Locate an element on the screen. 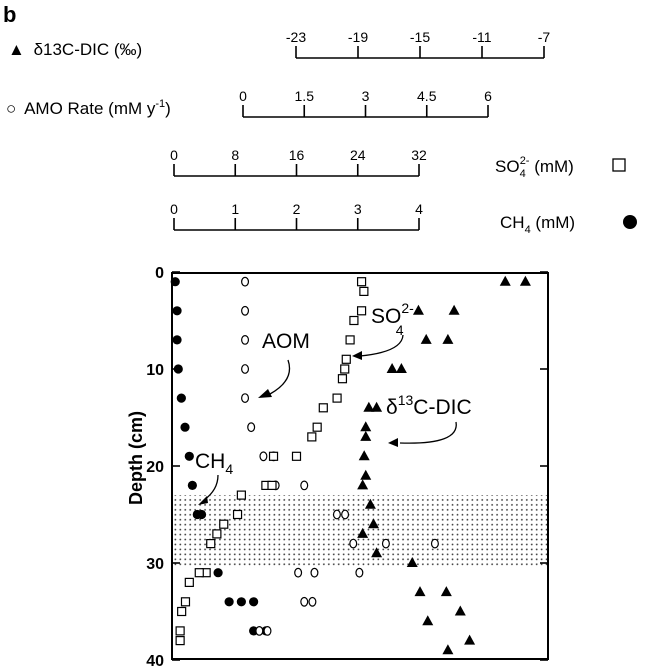 The width and height of the screenshot is (645, 669). axis-ch4-tick-label: 1 is located at coordinates (235, 209).